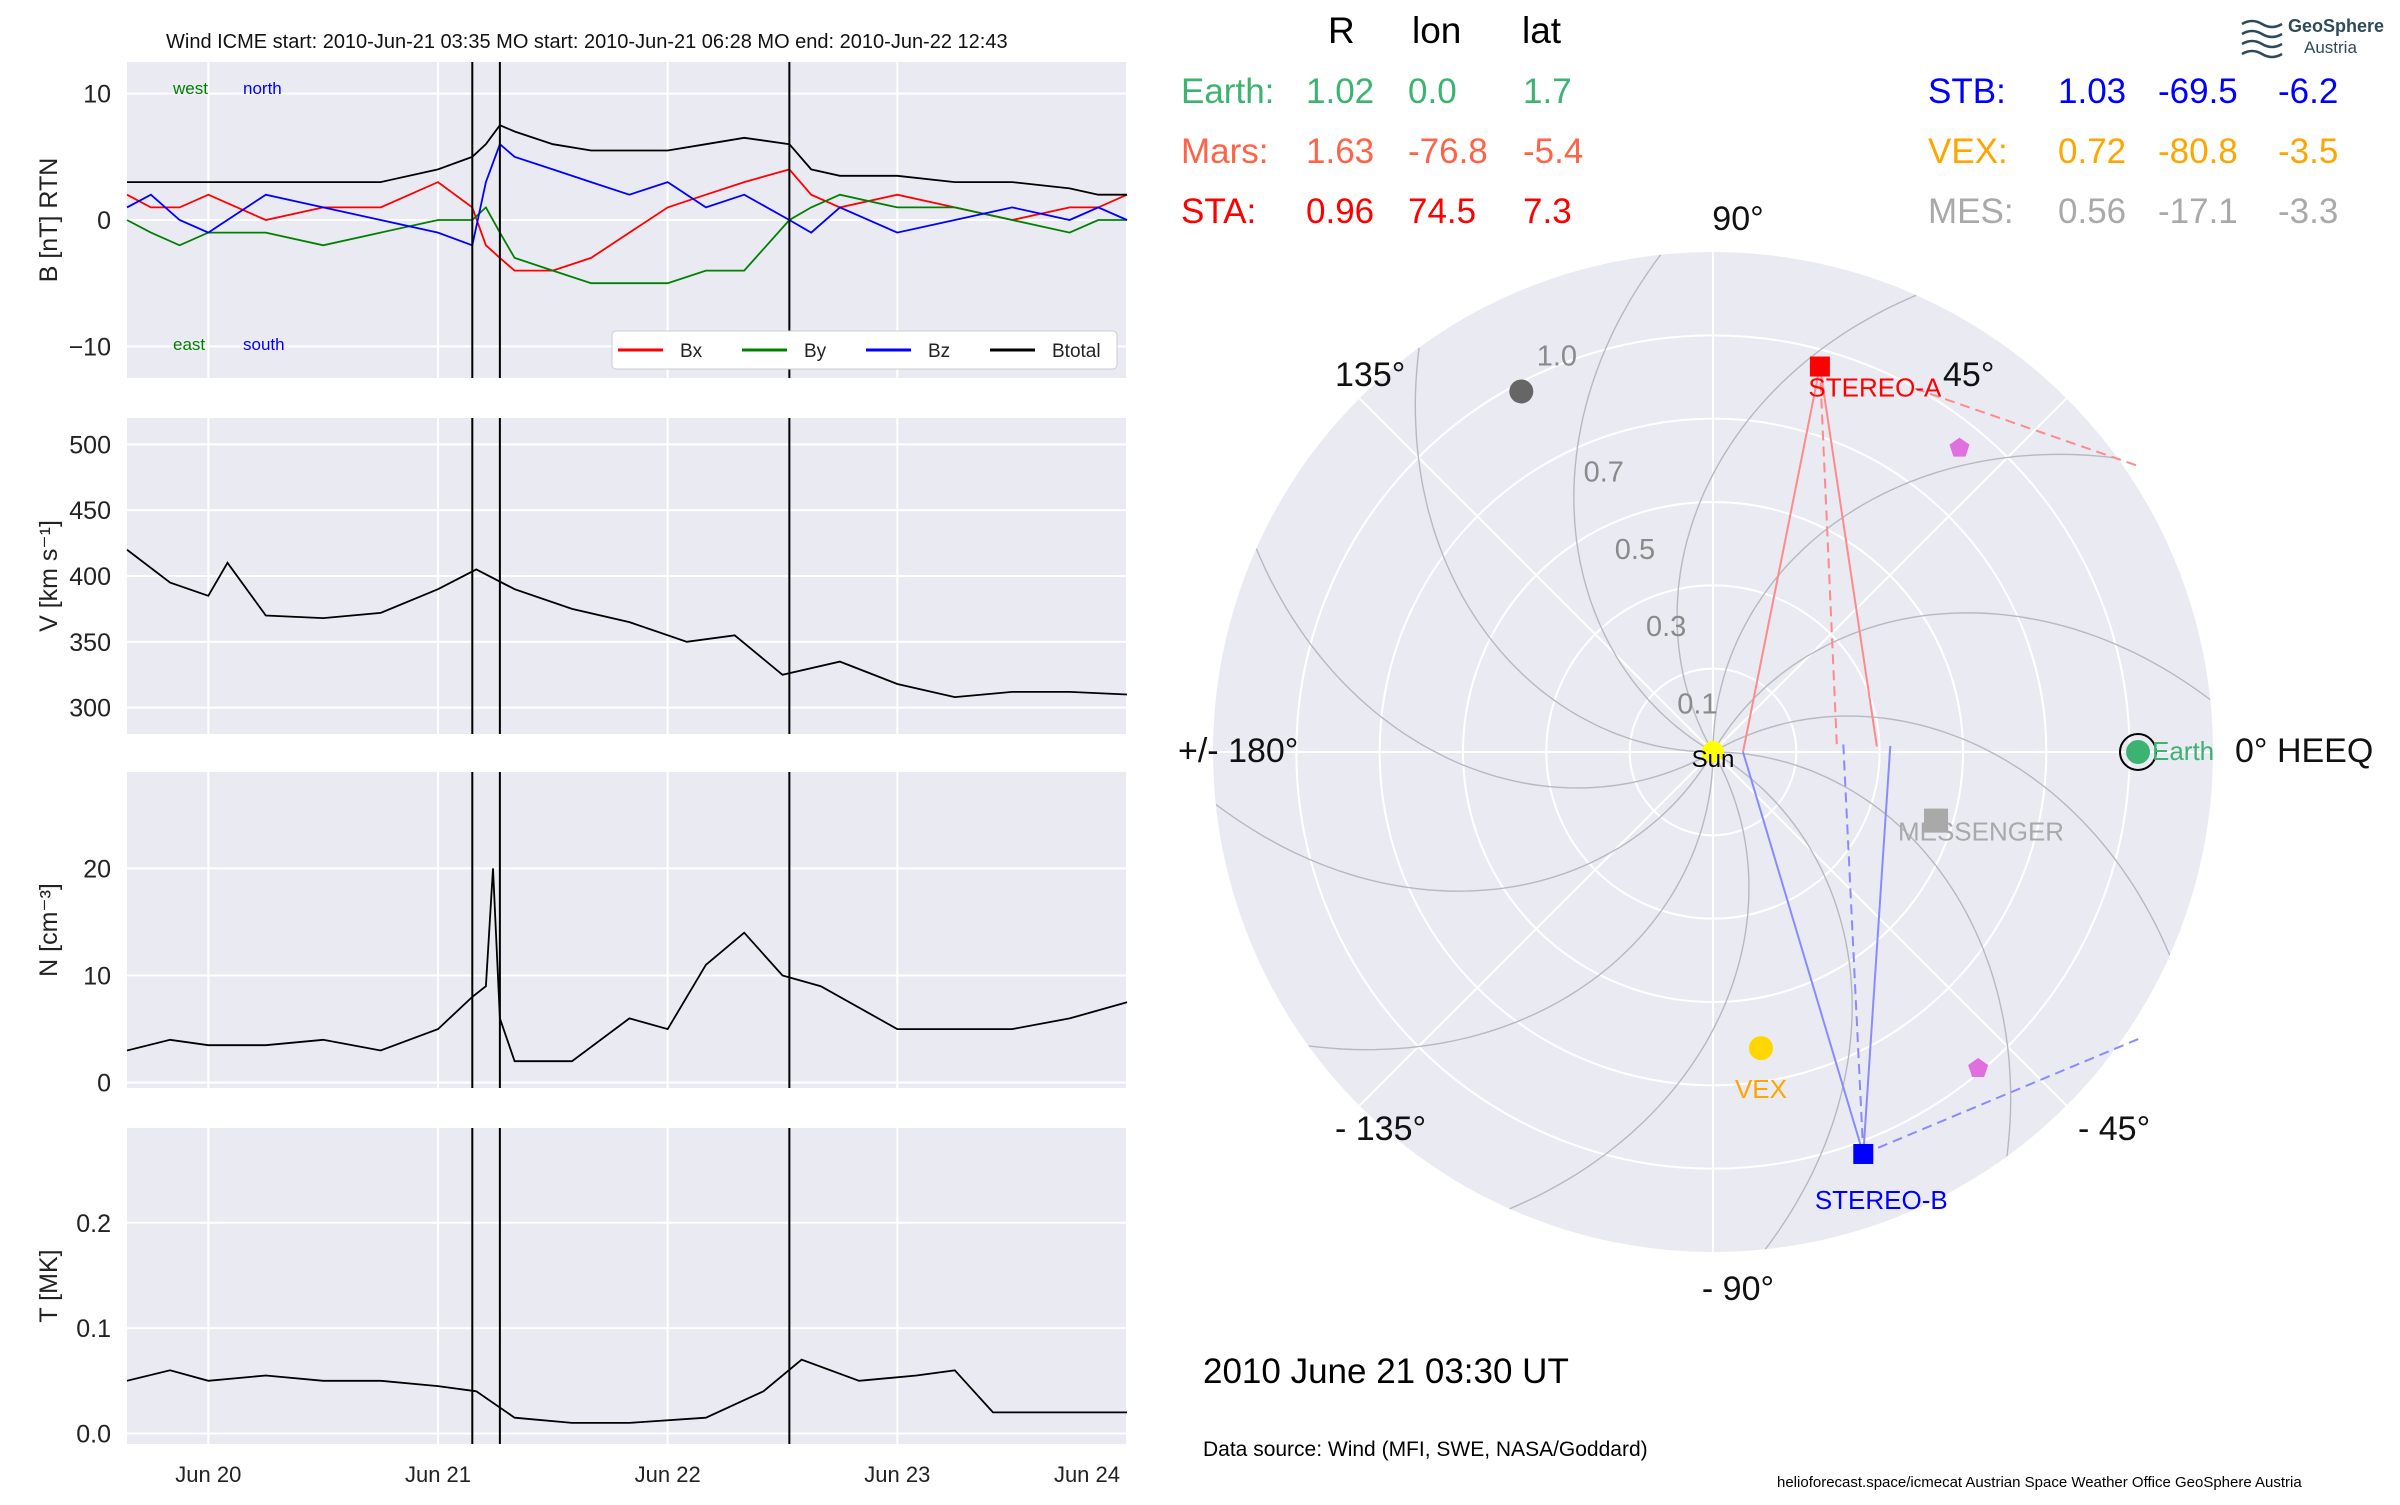 The image size is (2400, 1505). Describe the element at coordinates (104, 1084) in the screenshot. I see `y-tick-label: 0` at that location.